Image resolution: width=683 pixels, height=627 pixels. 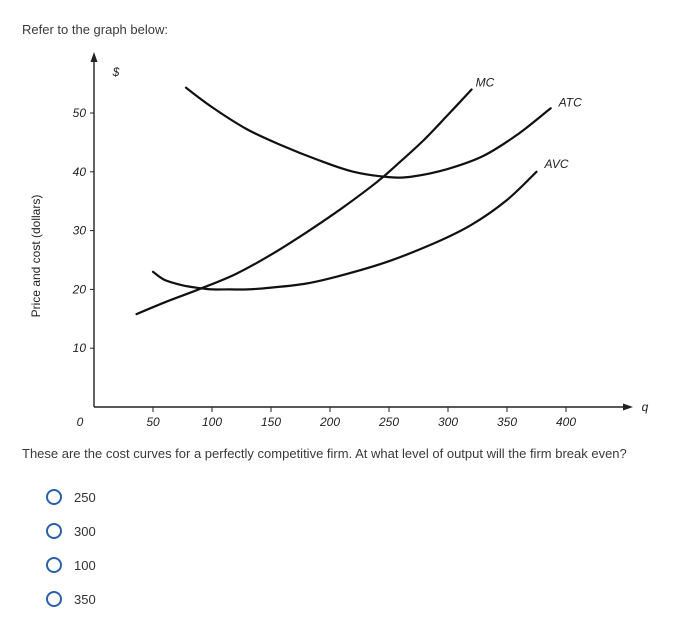 I want to click on x-axis-symbol: q, so click(x=645, y=407).